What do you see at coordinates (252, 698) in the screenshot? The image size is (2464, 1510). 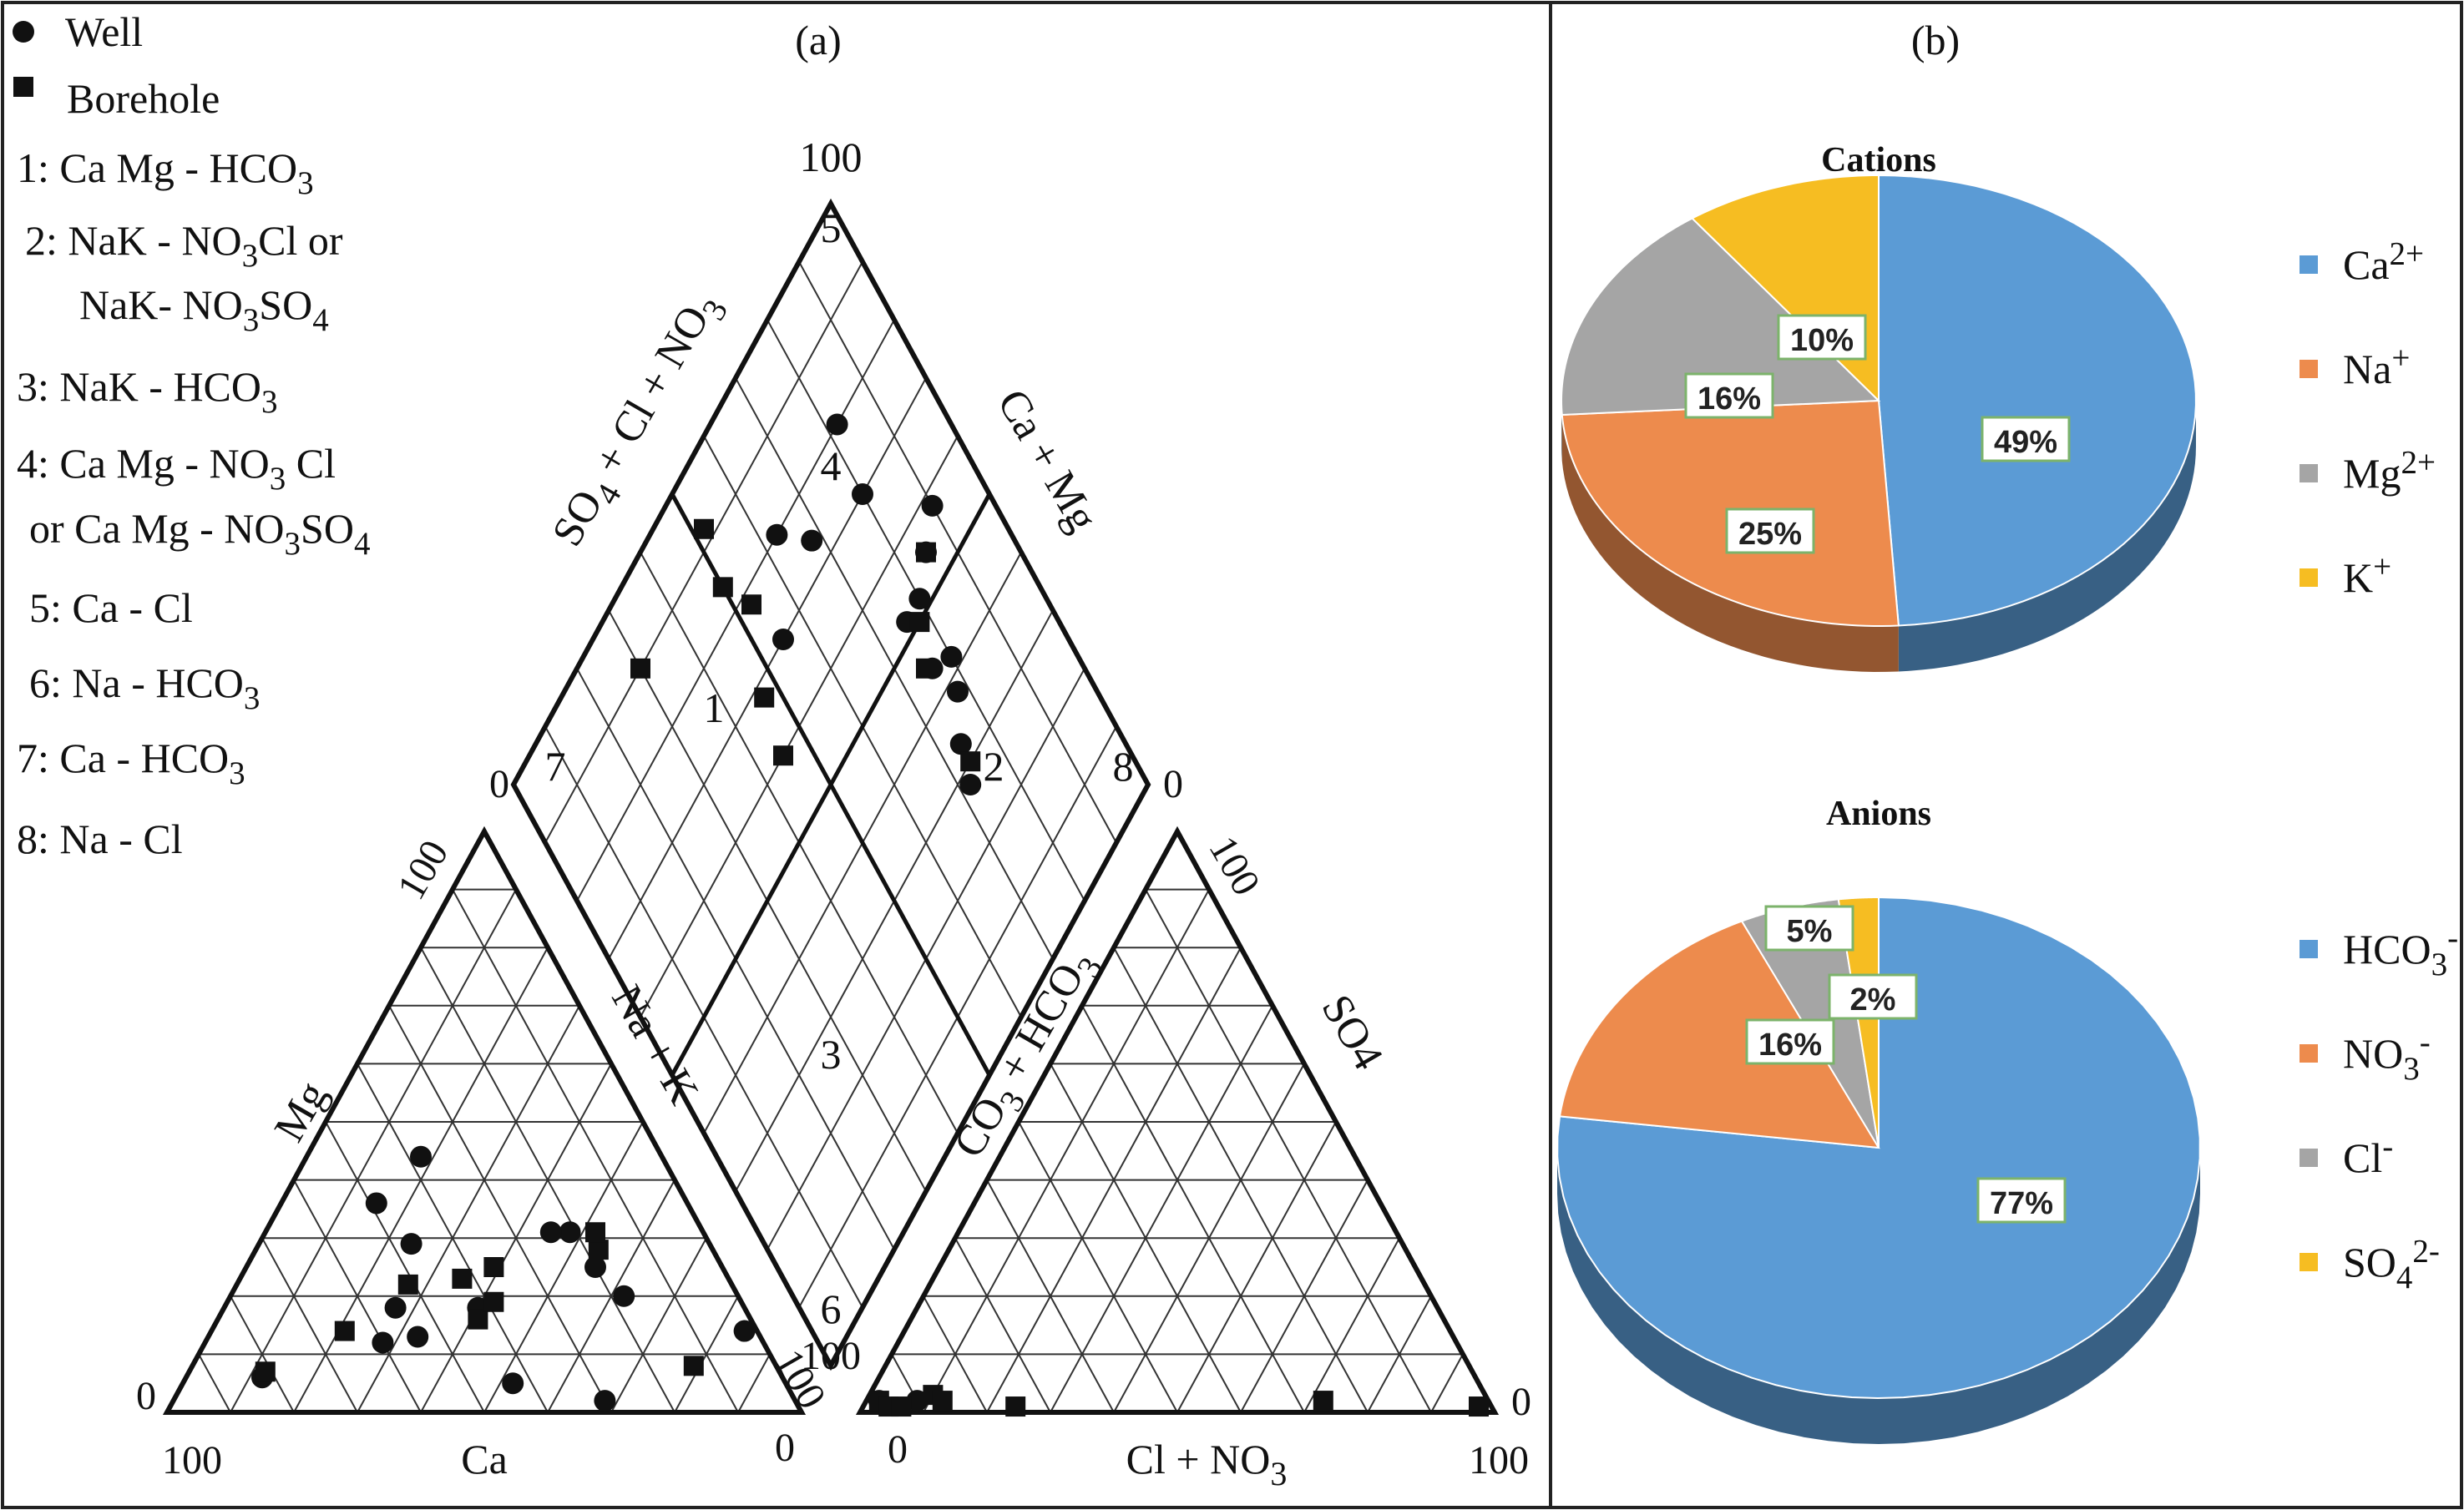 I see `water-type-6-line-part: 3` at bounding box center [252, 698].